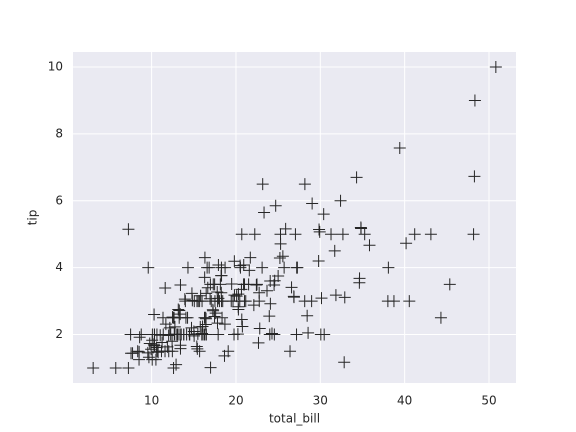 This screenshot has height=432, width=576. Describe the element at coordinates (320, 401) in the screenshot. I see `x-tick-label: 30` at that location.